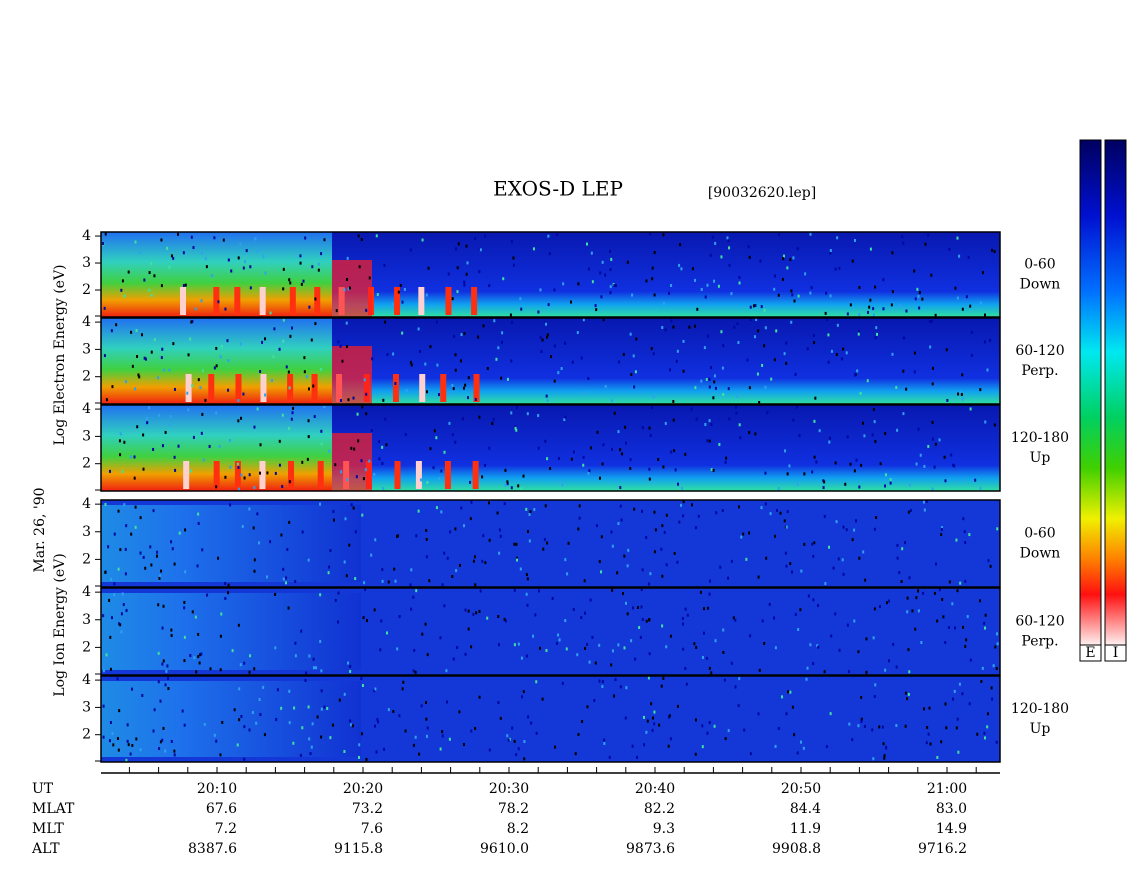  I want to click on side-label: Perp., so click(1039, 371).